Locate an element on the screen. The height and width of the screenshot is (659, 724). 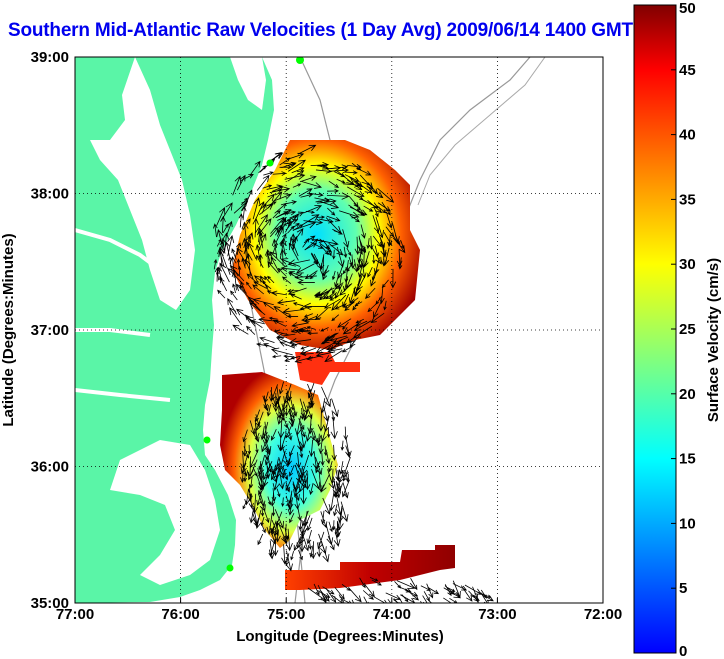
river-channel is located at coordinates (123, 315).